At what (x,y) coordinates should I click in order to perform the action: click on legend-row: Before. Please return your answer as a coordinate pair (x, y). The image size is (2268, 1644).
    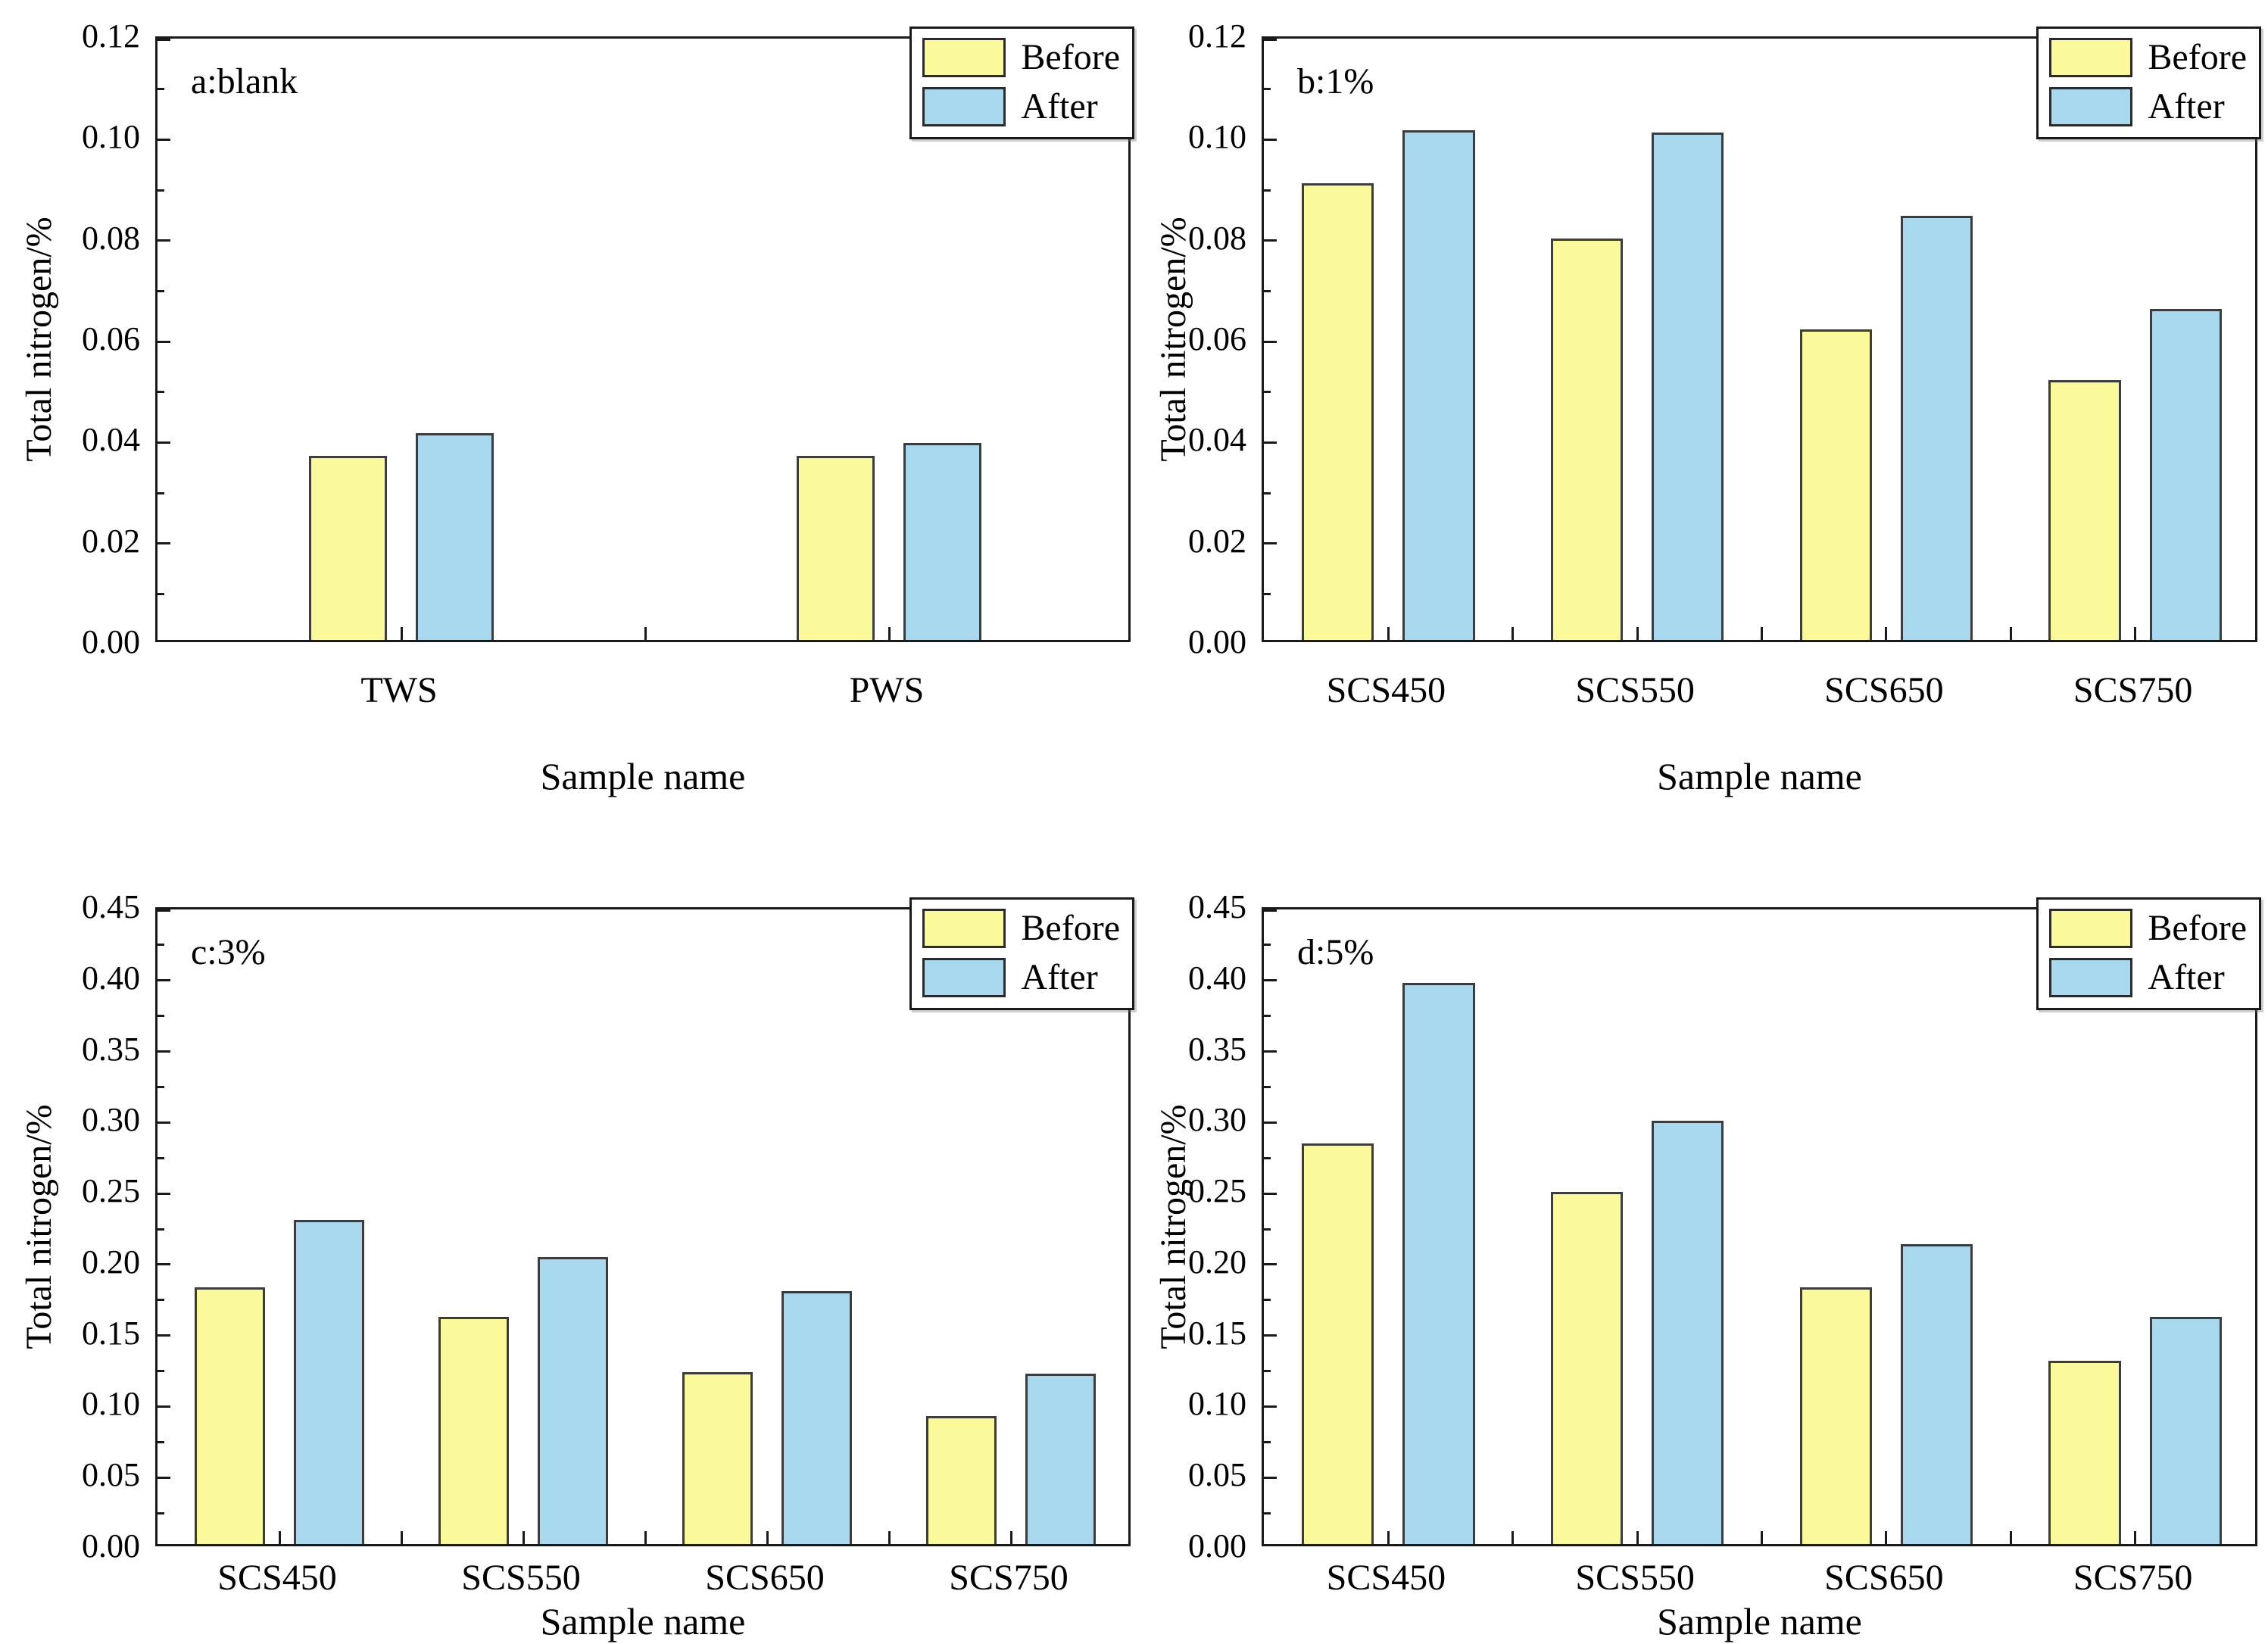
    Looking at the image, I should click on (2148, 928).